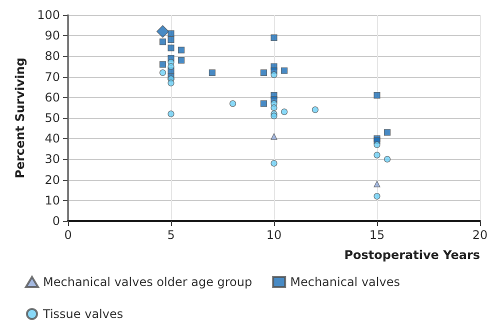  I want to click on y-tick-label: 40, so click(52, 139).